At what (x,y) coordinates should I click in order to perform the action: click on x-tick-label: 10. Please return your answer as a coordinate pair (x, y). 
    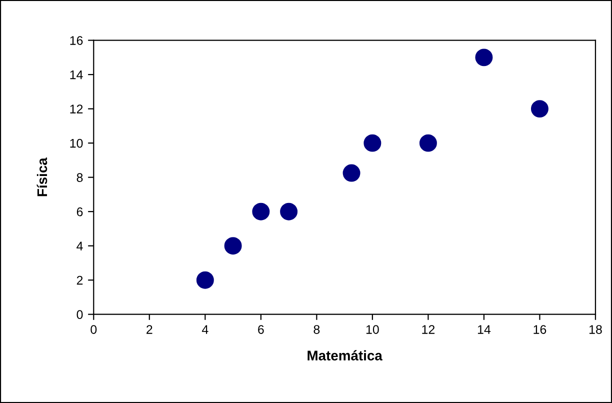
    Looking at the image, I should click on (372, 329).